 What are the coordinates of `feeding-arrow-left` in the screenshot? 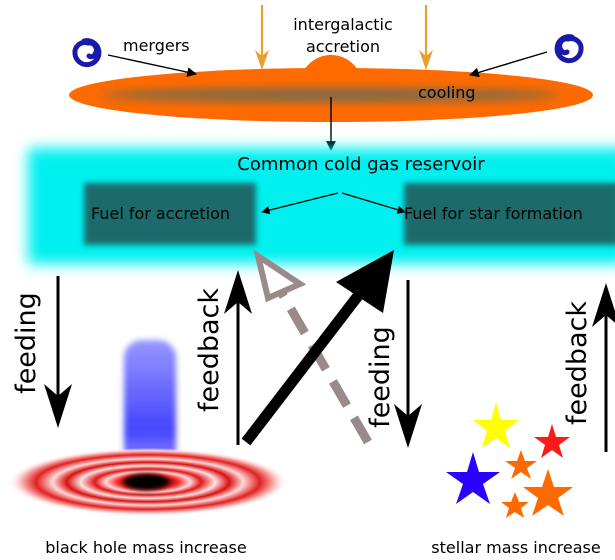 It's located at (58, 352).